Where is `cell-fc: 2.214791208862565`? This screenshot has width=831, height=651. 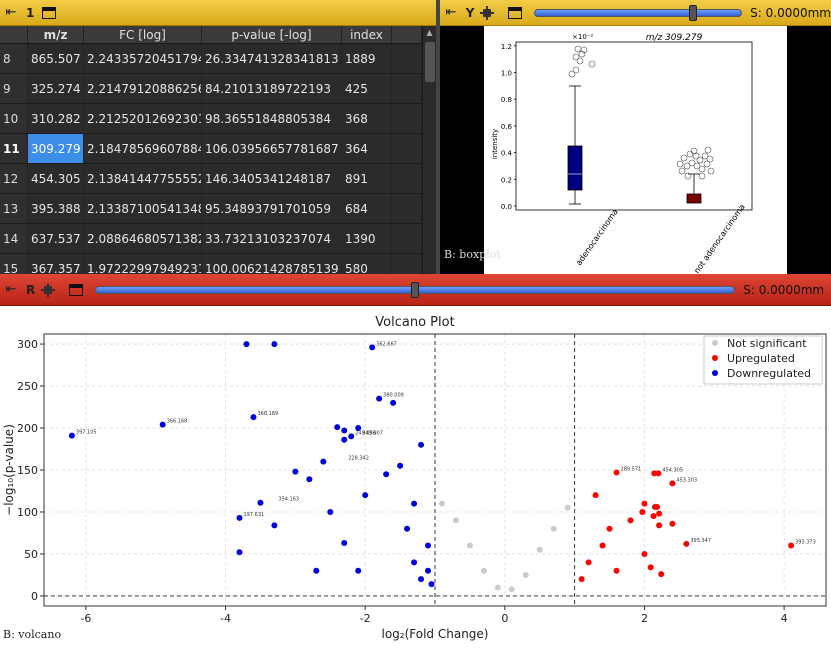 cell-fc: 2.214791208862565 is located at coordinates (143, 88).